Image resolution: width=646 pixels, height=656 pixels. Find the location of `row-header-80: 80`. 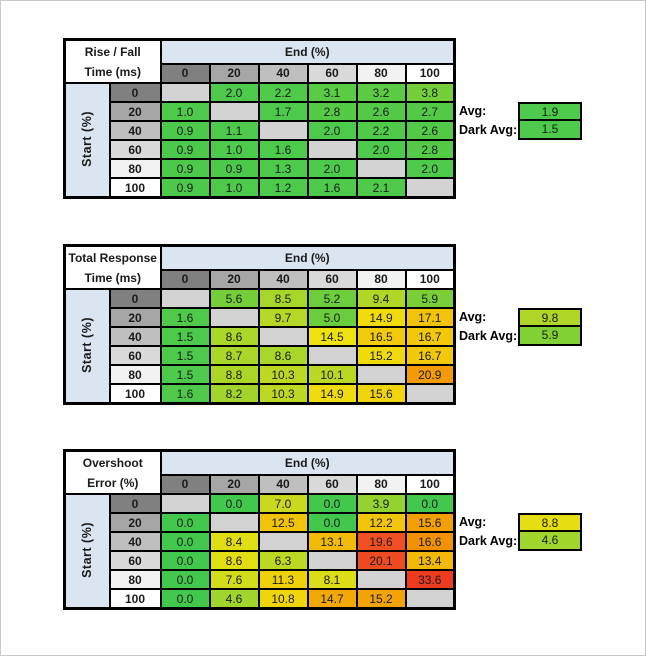

row-header-80: 80 is located at coordinates (135, 374).